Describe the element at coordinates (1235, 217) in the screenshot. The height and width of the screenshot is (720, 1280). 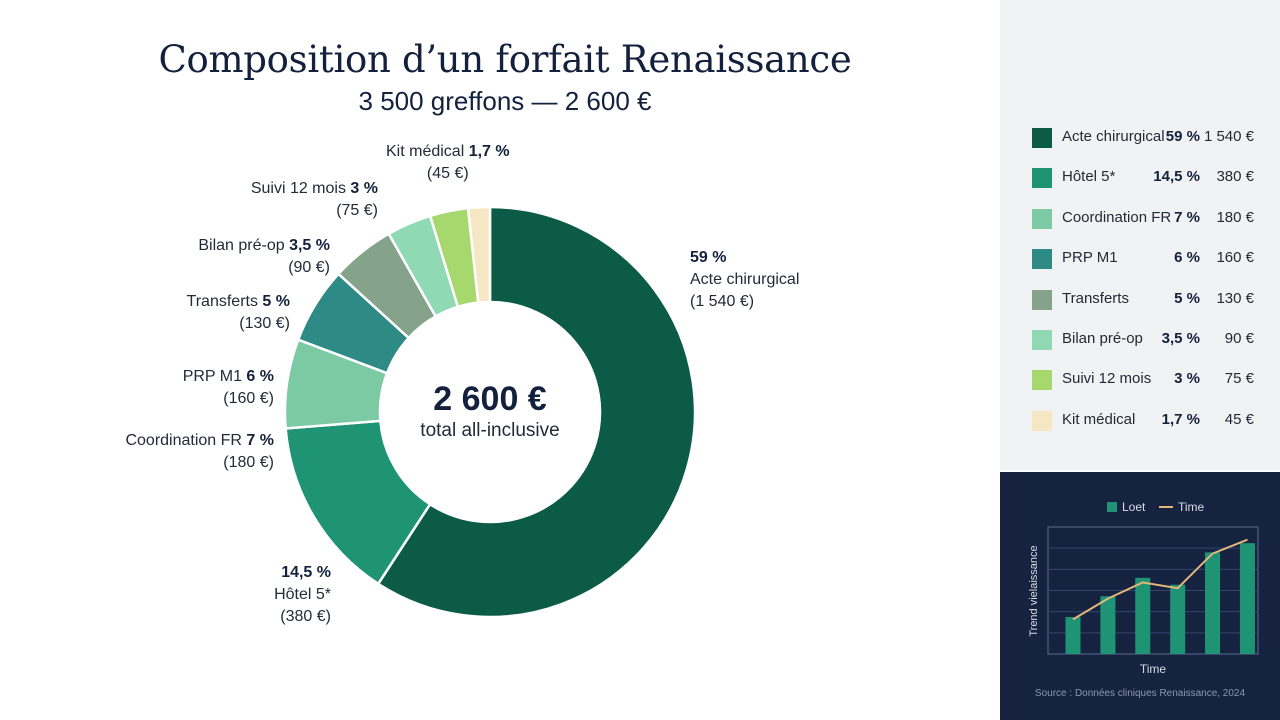
I see `legend-amount: 180 €` at that location.